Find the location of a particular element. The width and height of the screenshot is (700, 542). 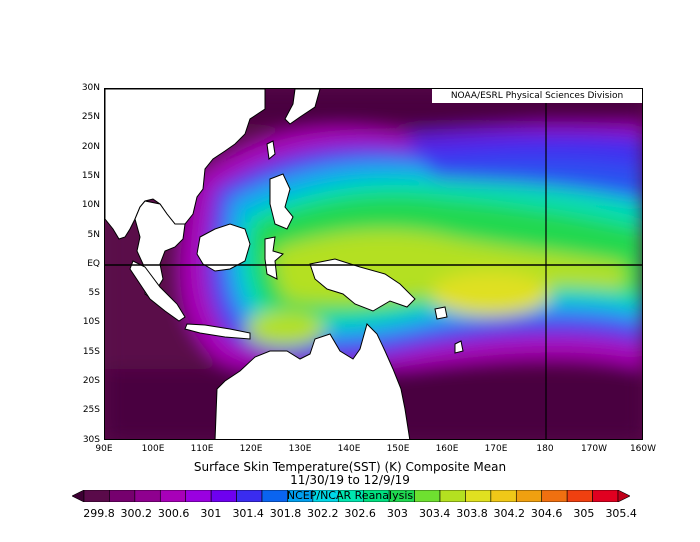

lon-tick-label: 100E is located at coordinates (153, 449).